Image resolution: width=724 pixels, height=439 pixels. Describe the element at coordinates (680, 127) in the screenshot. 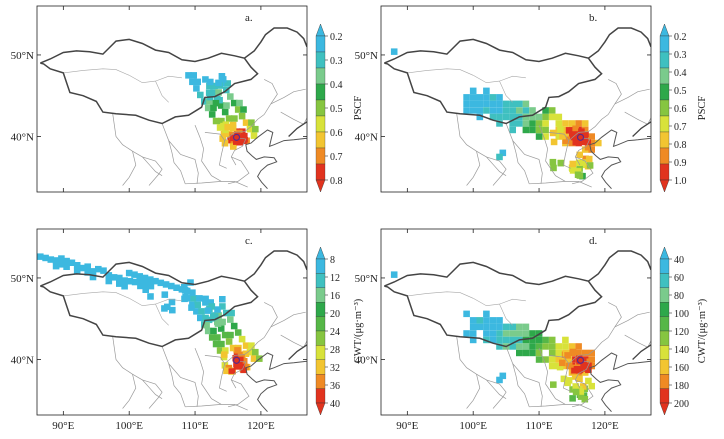

I see `colorbar-tick-label: 0.7` at that location.